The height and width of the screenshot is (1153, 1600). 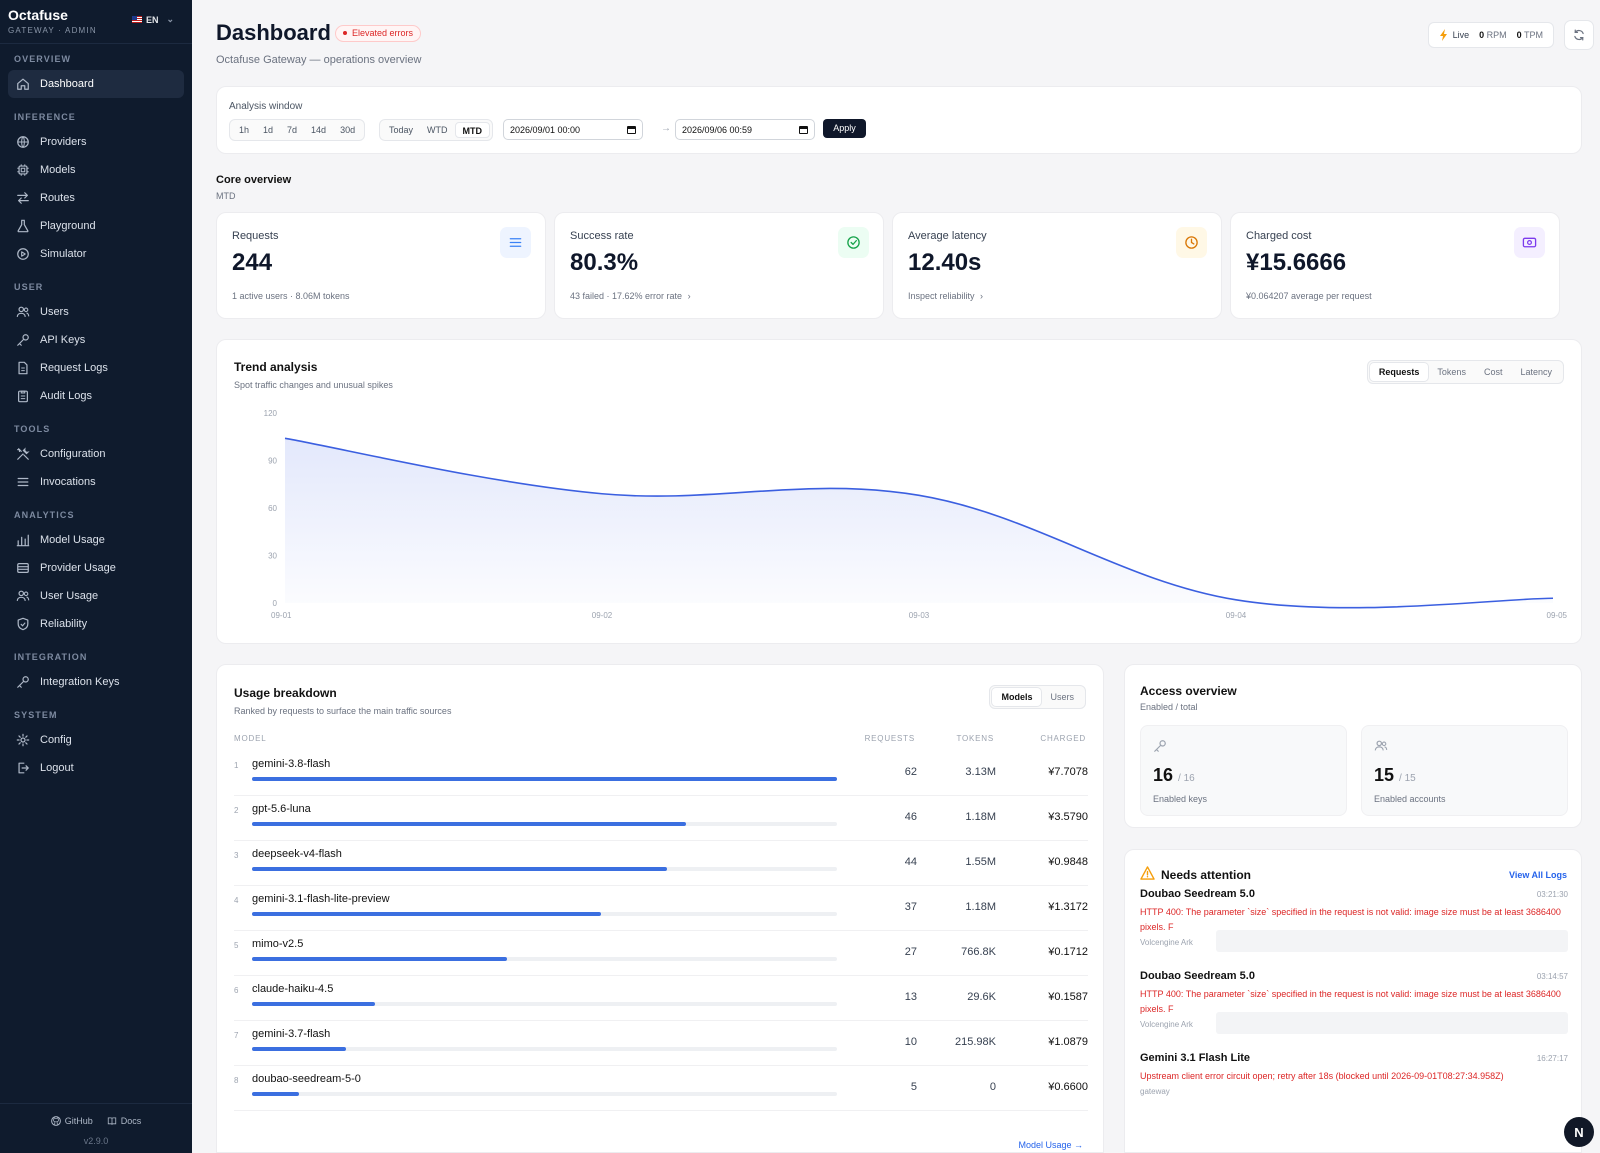 What do you see at coordinates (472, 130) in the screenshot?
I see `range-option-mtd: MTD` at bounding box center [472, 130].